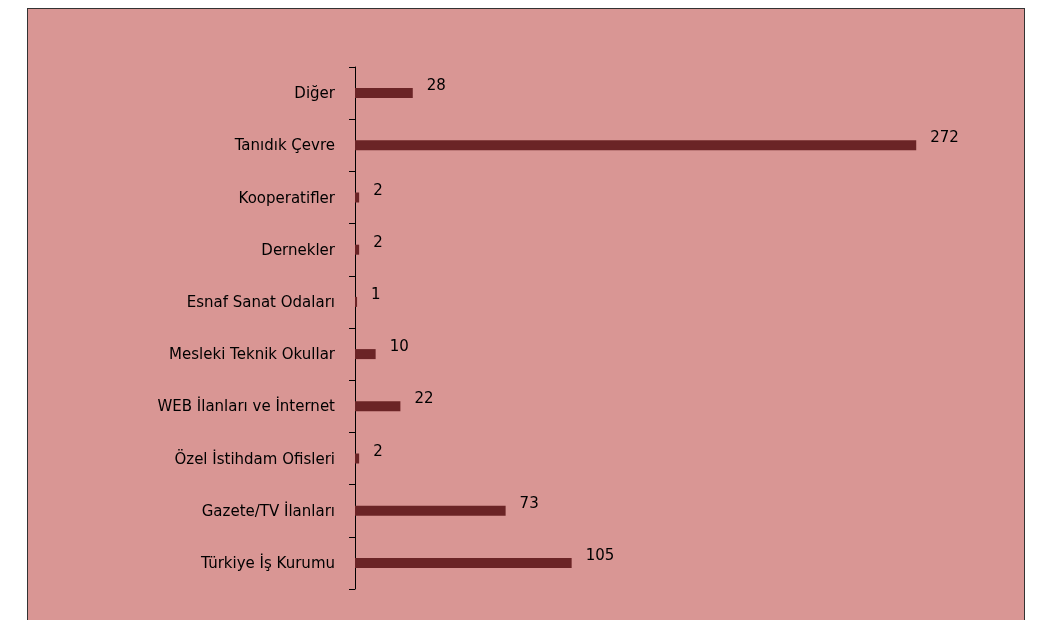 The width and height of the screenshot is (1039, 620). Describe the element at coordinates (436, 85) in the screenshot. I see `data-label: 28` at that location.